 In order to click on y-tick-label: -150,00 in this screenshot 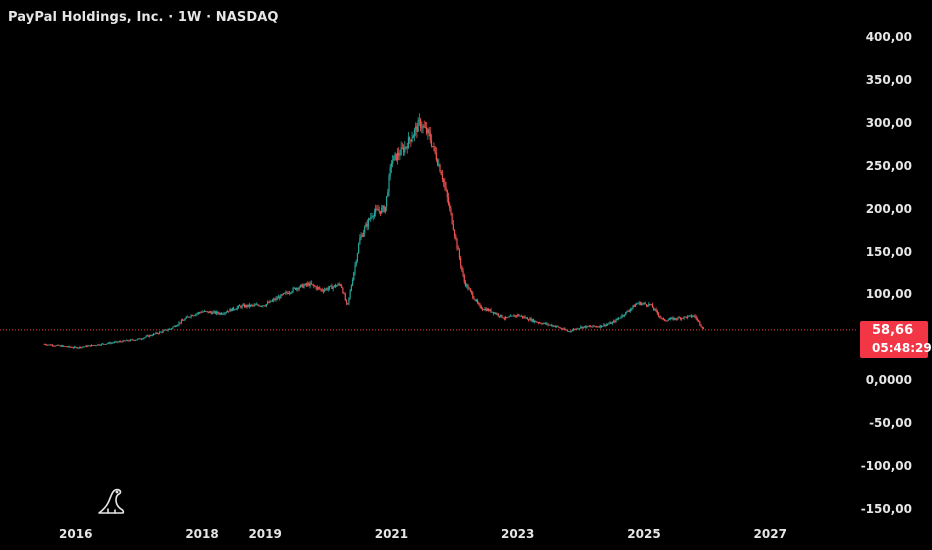, I will do `click(886, 509)`.